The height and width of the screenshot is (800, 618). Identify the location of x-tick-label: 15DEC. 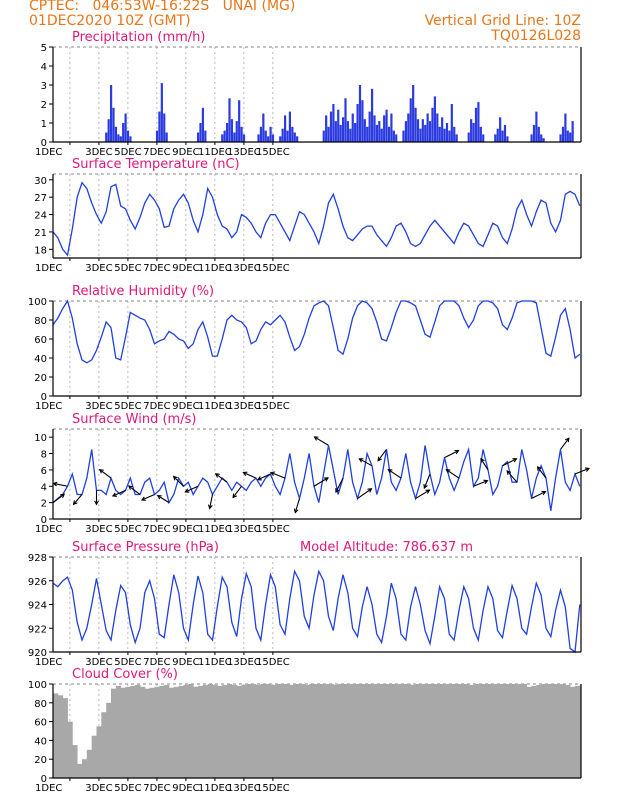
(273, 152).